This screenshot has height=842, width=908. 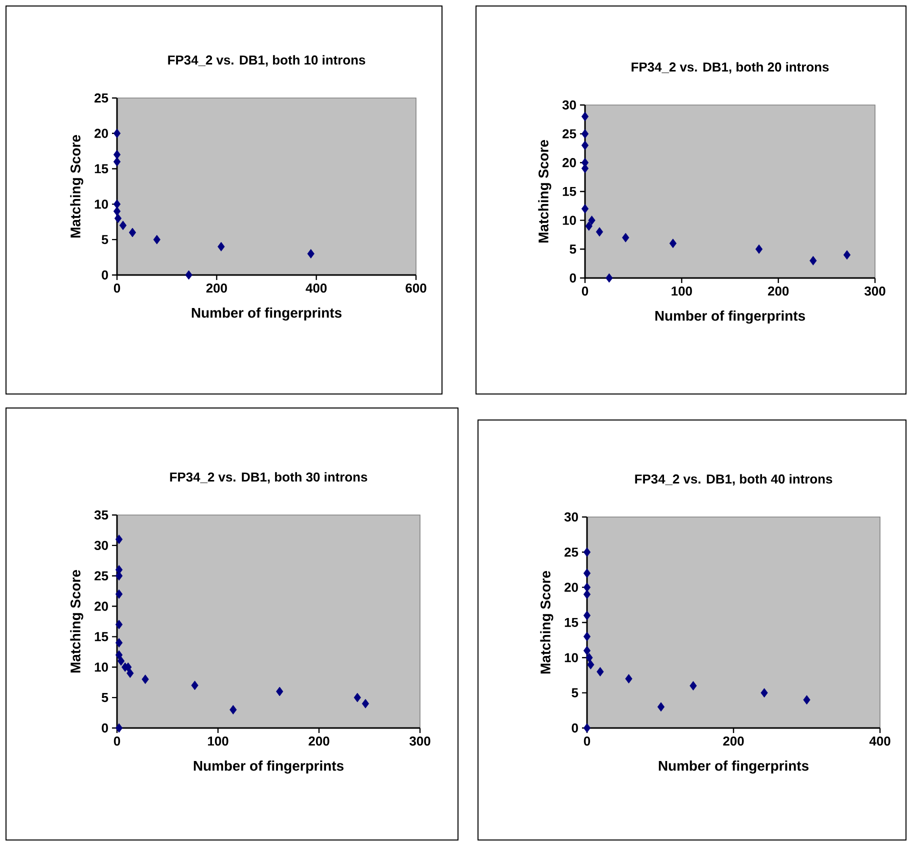 What do you see at coordinates (267, 60) in the screenshot?
I see `chart-title: FP34_2 vs. DB1, both 10 introns` at bounding box center [267, 60].